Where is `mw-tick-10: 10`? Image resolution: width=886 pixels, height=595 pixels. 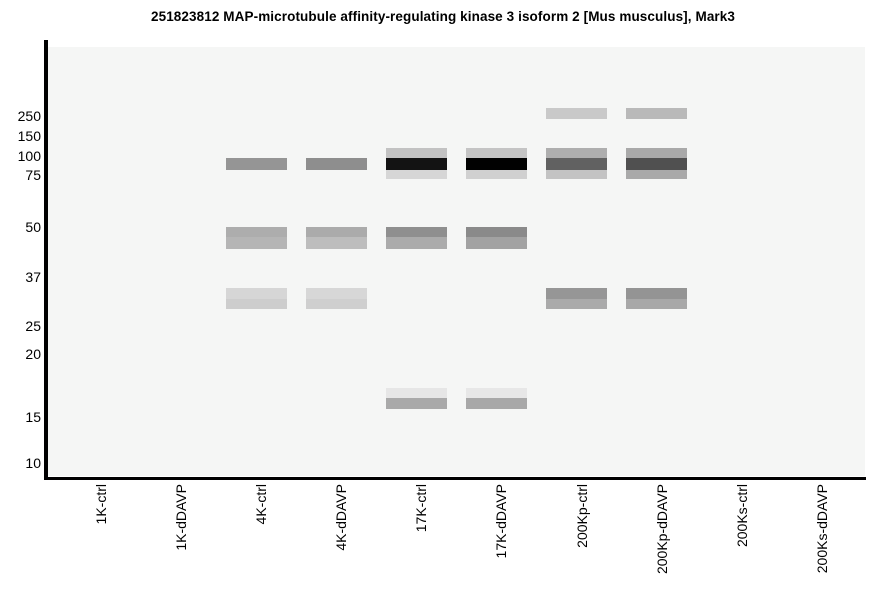
mw-tick-10: 10 is located at coordinates (33, 463).